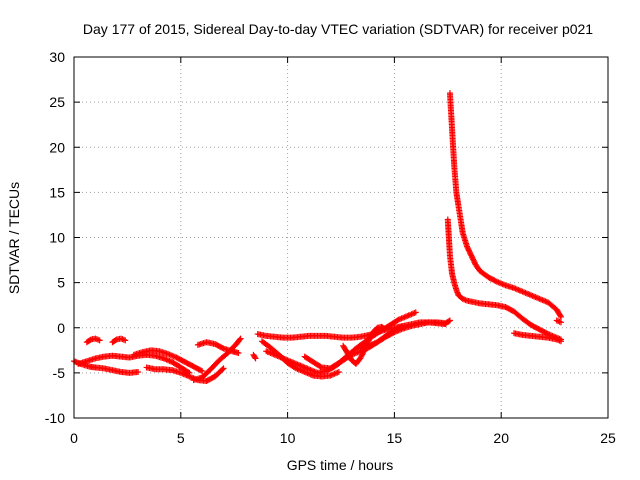 This screenshot has height=480, width=640. What do you see at coordinates (61, 328) in the screenshot?
I see `y-tick-label: 0` at bounding box center [61, 328].